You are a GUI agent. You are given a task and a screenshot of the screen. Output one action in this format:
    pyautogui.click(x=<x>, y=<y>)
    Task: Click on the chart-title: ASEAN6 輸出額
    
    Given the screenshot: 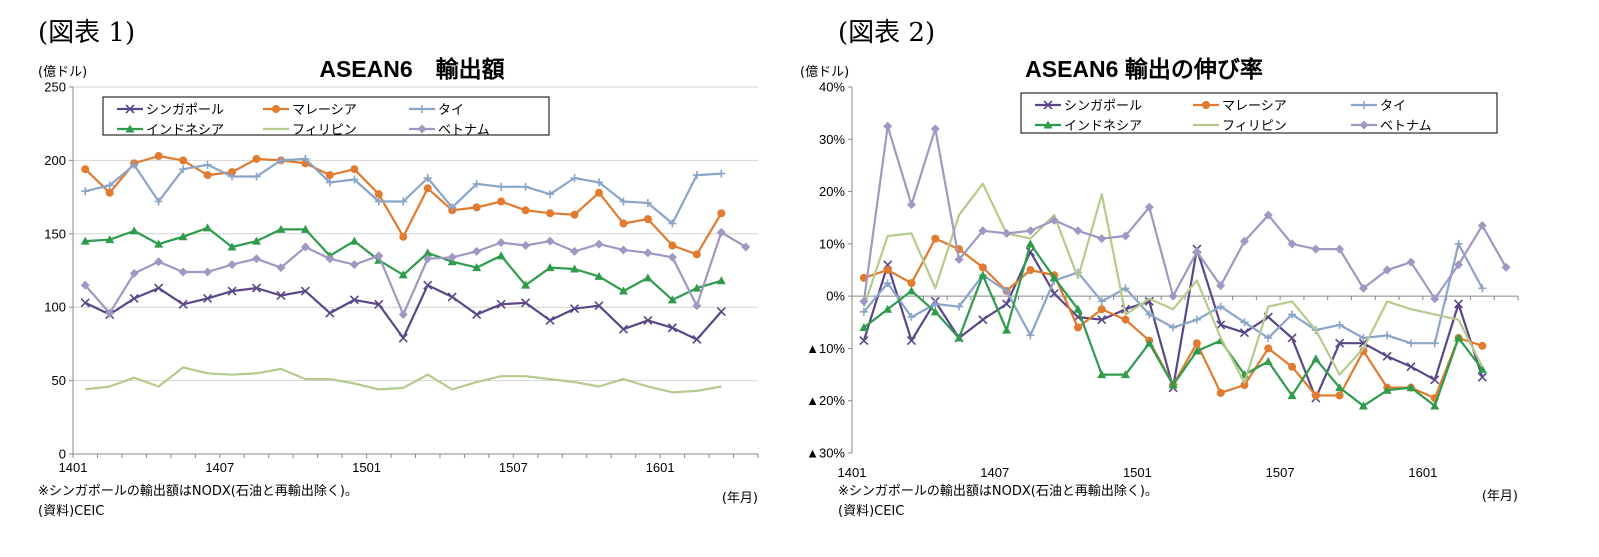 What is the action you would take?
    pyautogui.click(x=411, y=69)
    